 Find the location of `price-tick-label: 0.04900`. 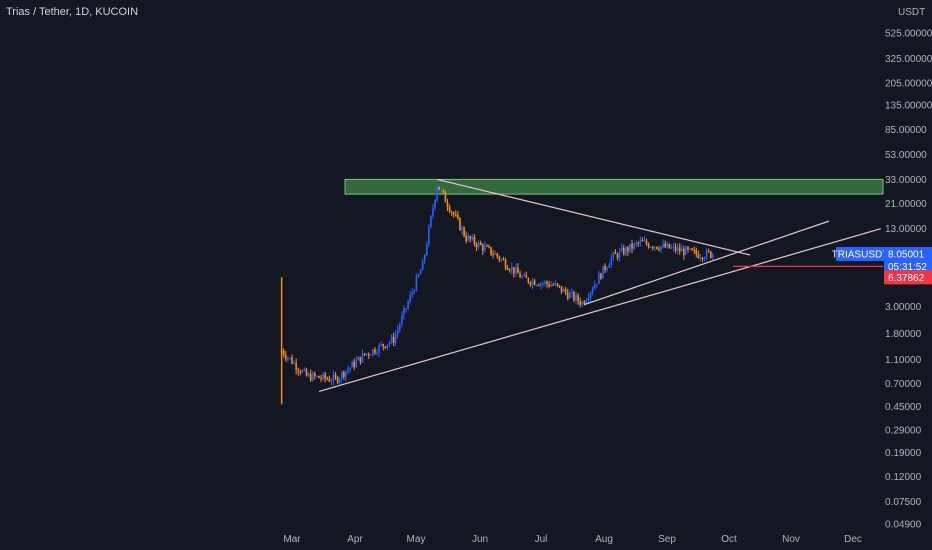

price-tick-label: 0.04900 is located at coordinates (903, 525).